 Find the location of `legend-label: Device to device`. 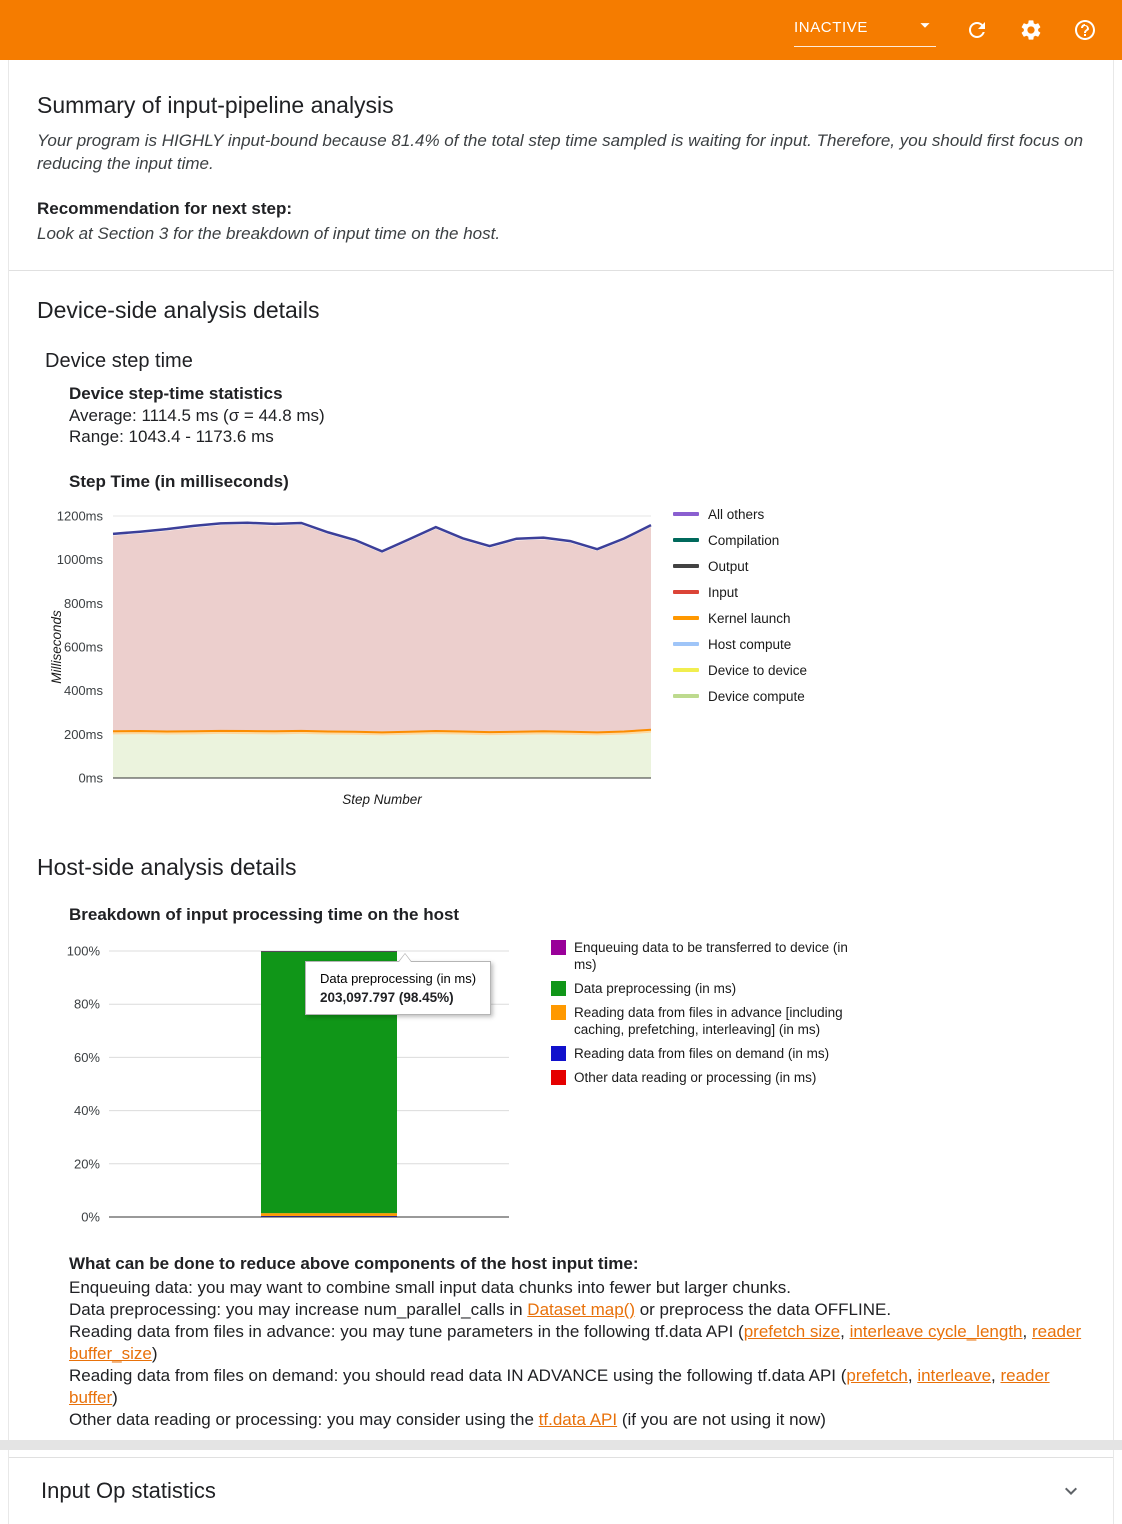

legend-label: Device to device is located at coordinates (758, 670).